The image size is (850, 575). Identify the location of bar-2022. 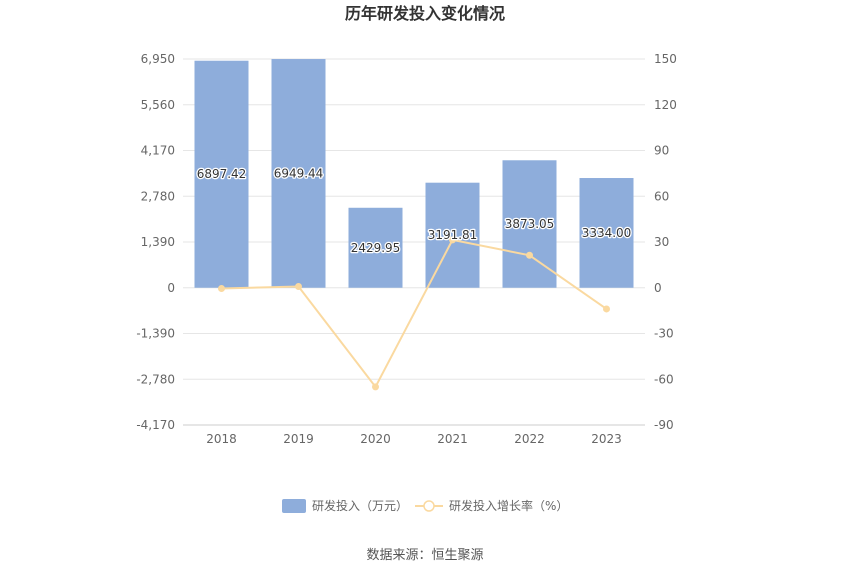
(529, 224).